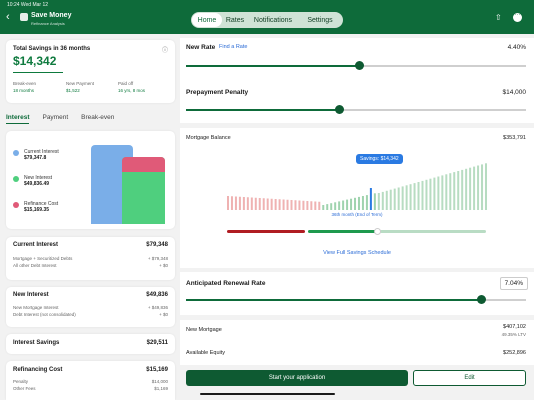 Image resolution: width=534 pixels, height=400 pixels. What do you see at coordinates (157, 370) in the screenshot?
I see `refinancing-cost-total: $15,169` at bounding box center [157, 370].